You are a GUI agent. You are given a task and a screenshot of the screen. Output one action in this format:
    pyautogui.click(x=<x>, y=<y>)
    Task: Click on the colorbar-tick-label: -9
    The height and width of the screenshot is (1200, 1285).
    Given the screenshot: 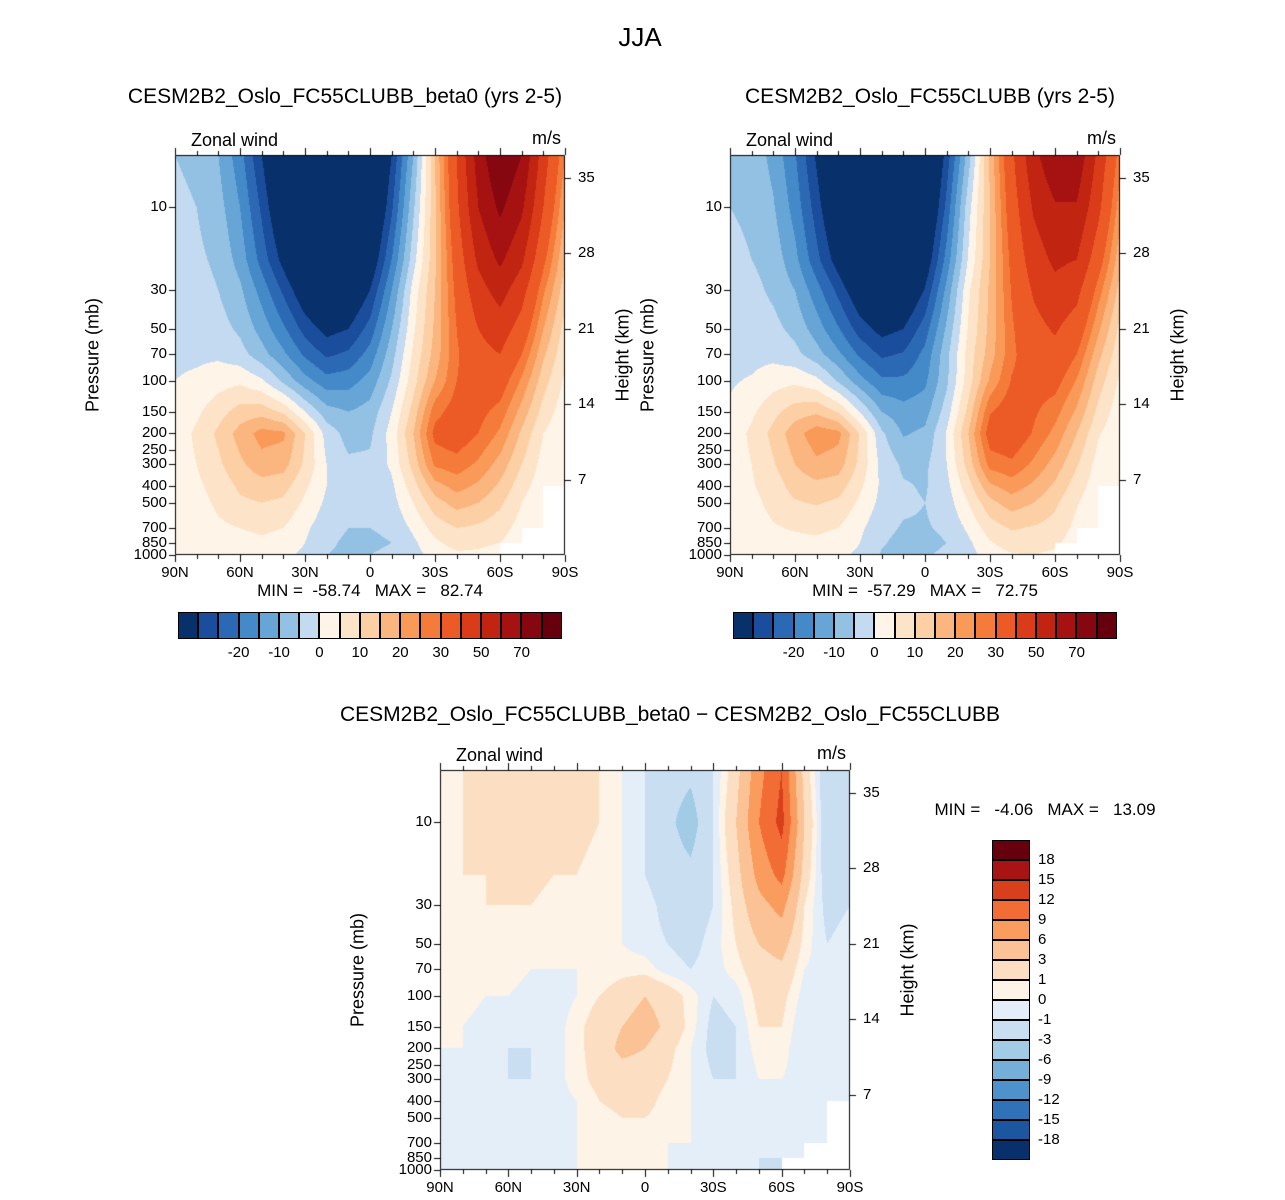 What is the action you would take?
    pyautogui.click(x=1045, y=1079)
    